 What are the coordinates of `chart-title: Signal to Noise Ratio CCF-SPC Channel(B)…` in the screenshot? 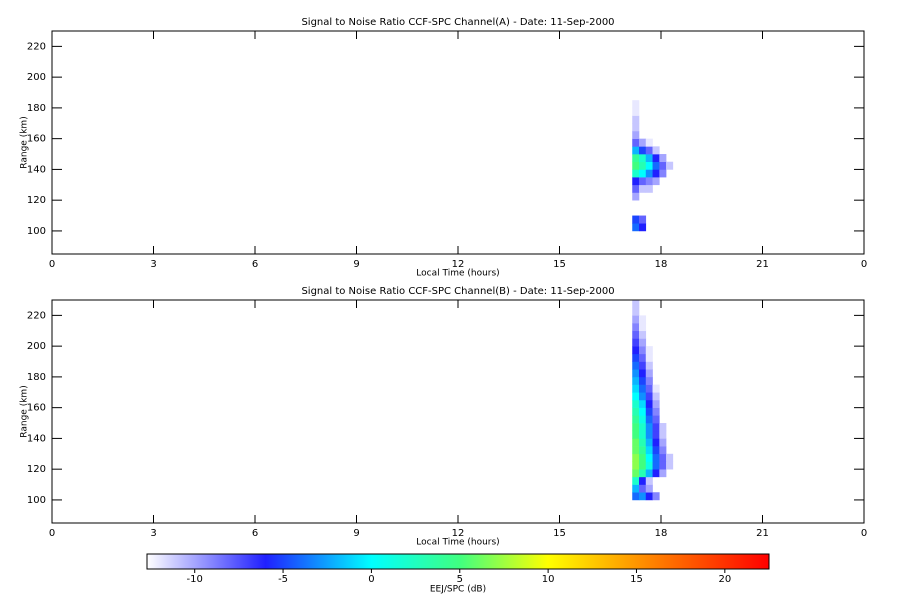 It's located at (457, 291).